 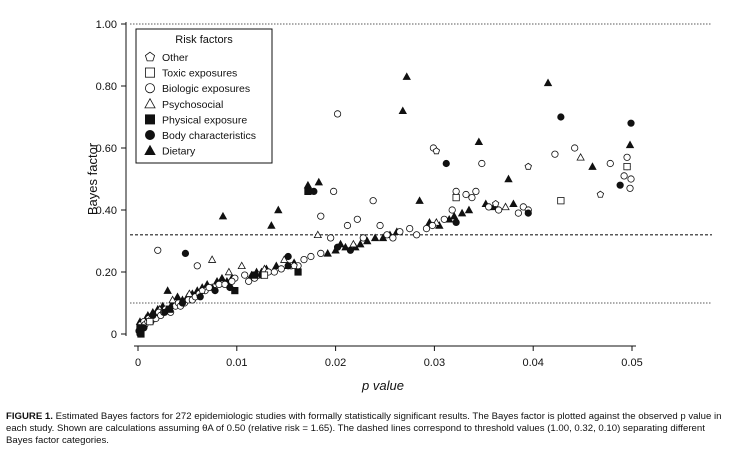 What do you see at coordinates (106, 211) in the screenshot?
I see `y-tick-label: 0.40` at bounding box center [106, 211].